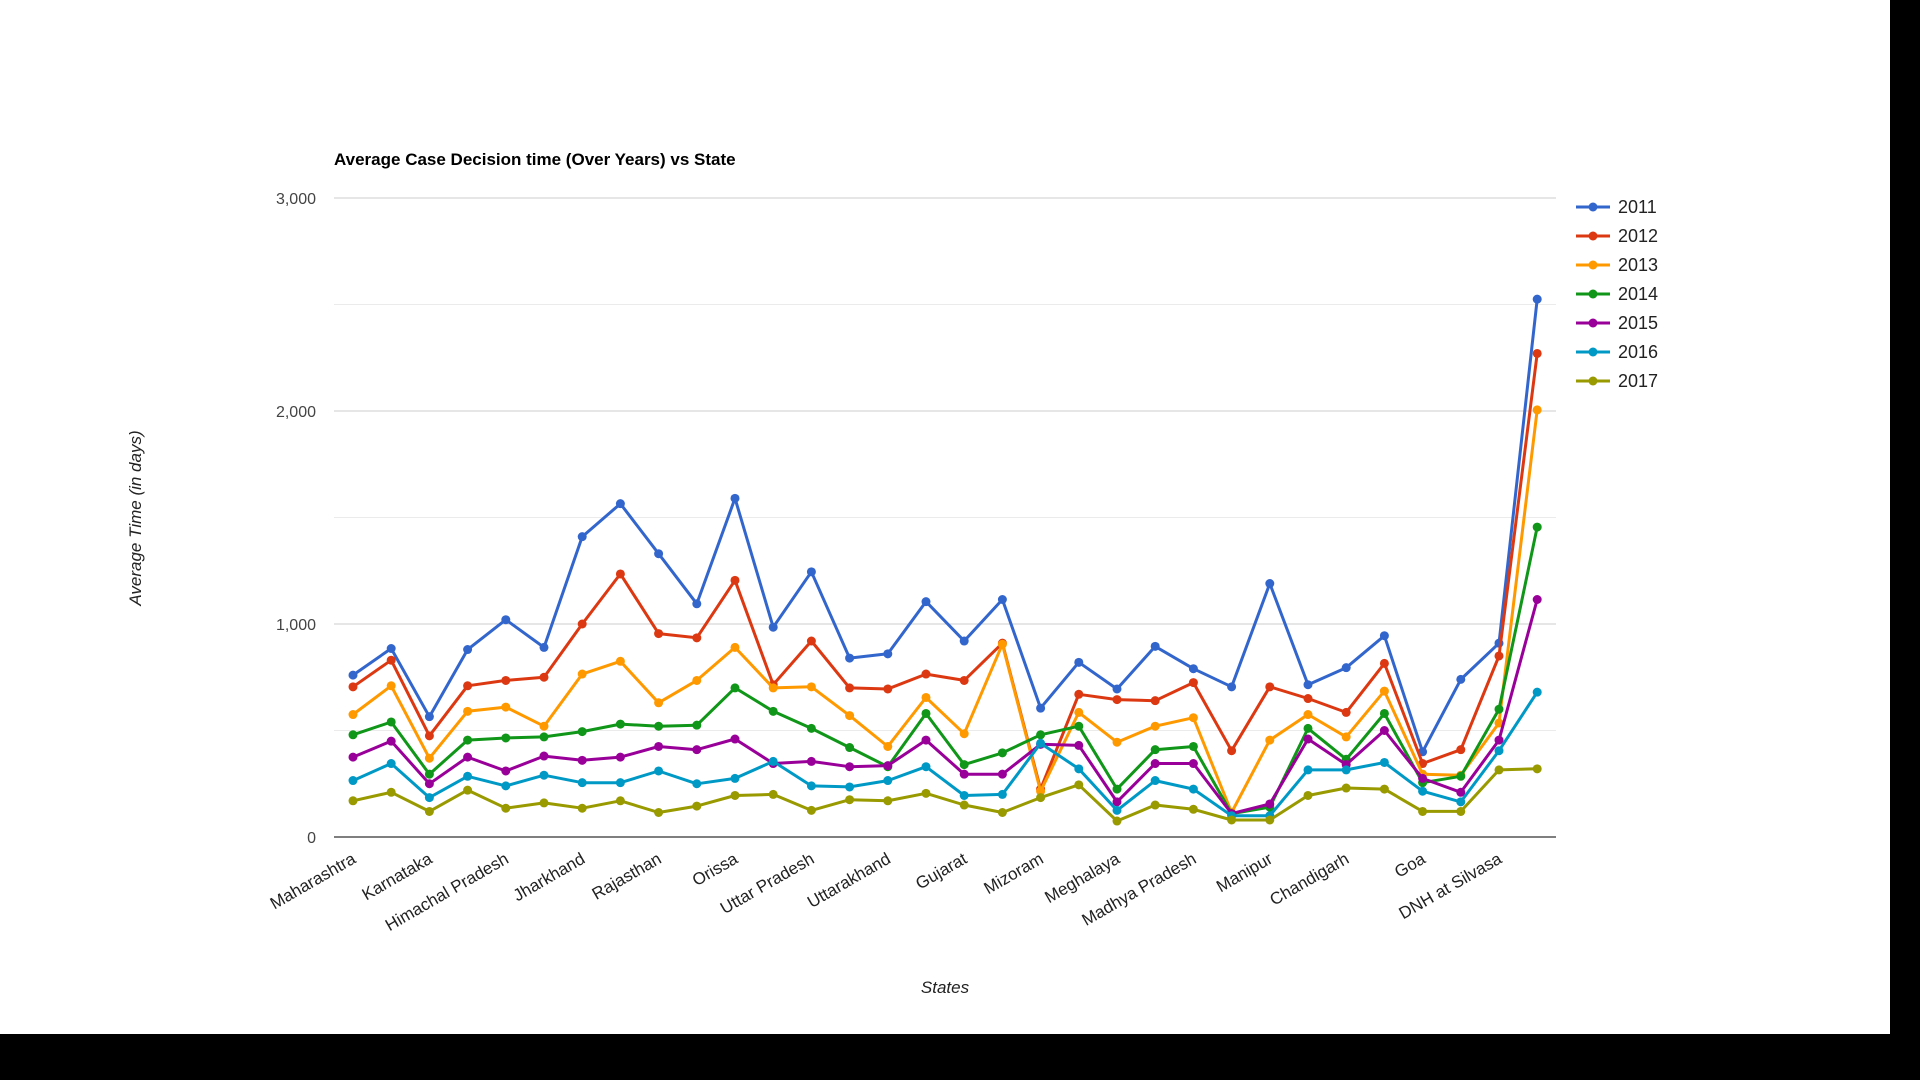 This screenshot has height=1080, width=1920. Describe the element at coordinates (1616, 207) in the screenshot. I see `legend-item: 2011` at that location.